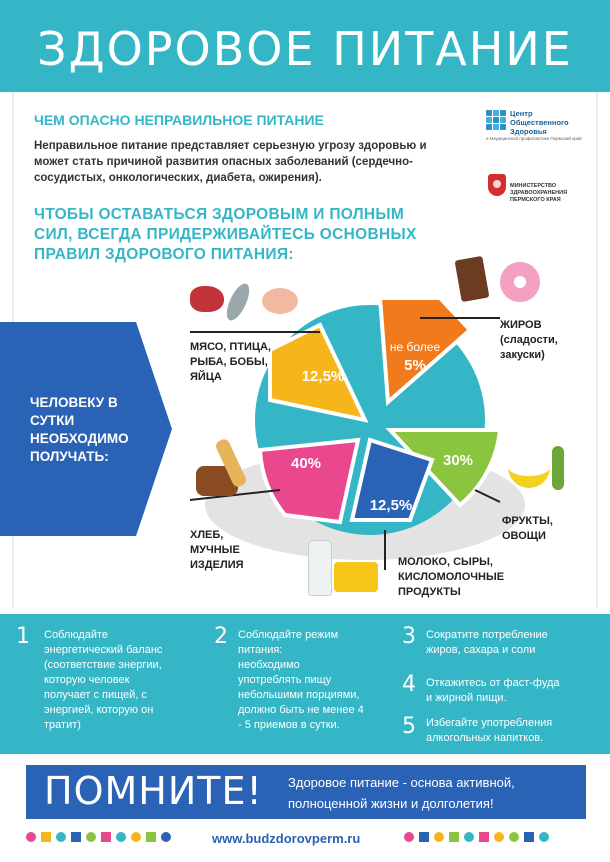 This screenshot has height=862, width=610. Describe the element at coordinates (235, 495) in the screenshot. I see `leader-bread` at that location.